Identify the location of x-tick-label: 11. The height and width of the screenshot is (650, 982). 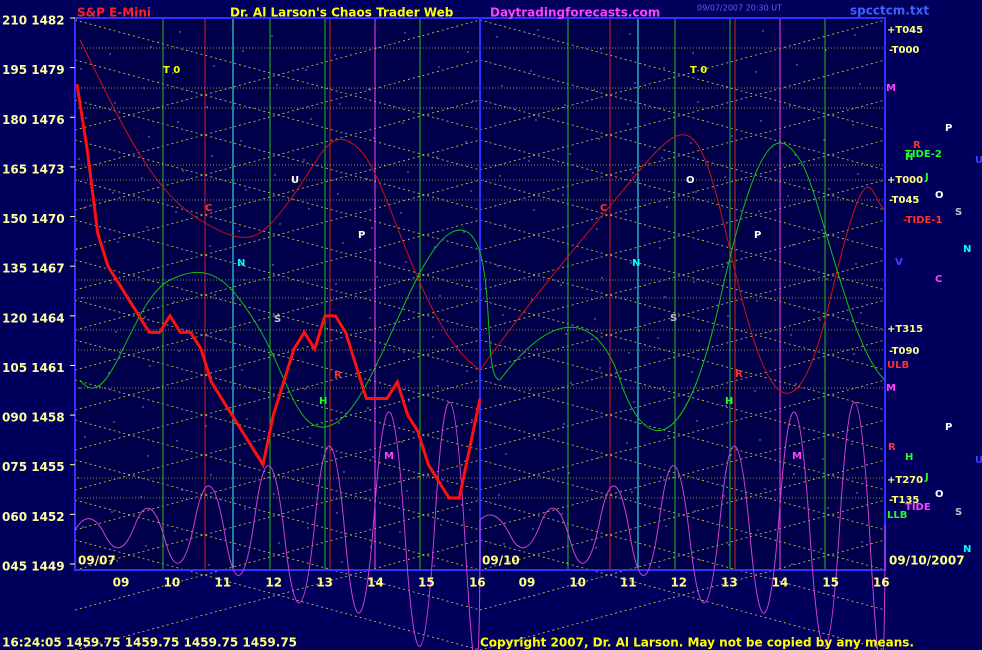
(222, 583).